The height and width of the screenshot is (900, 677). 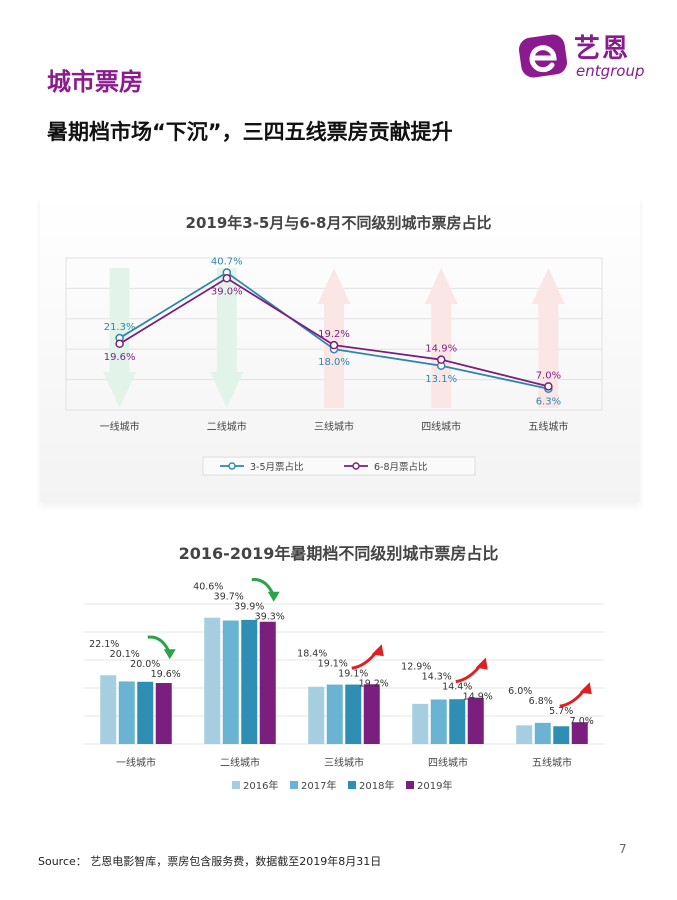 I want to click on data-label: 39.3%, so click(x=270, y=617).